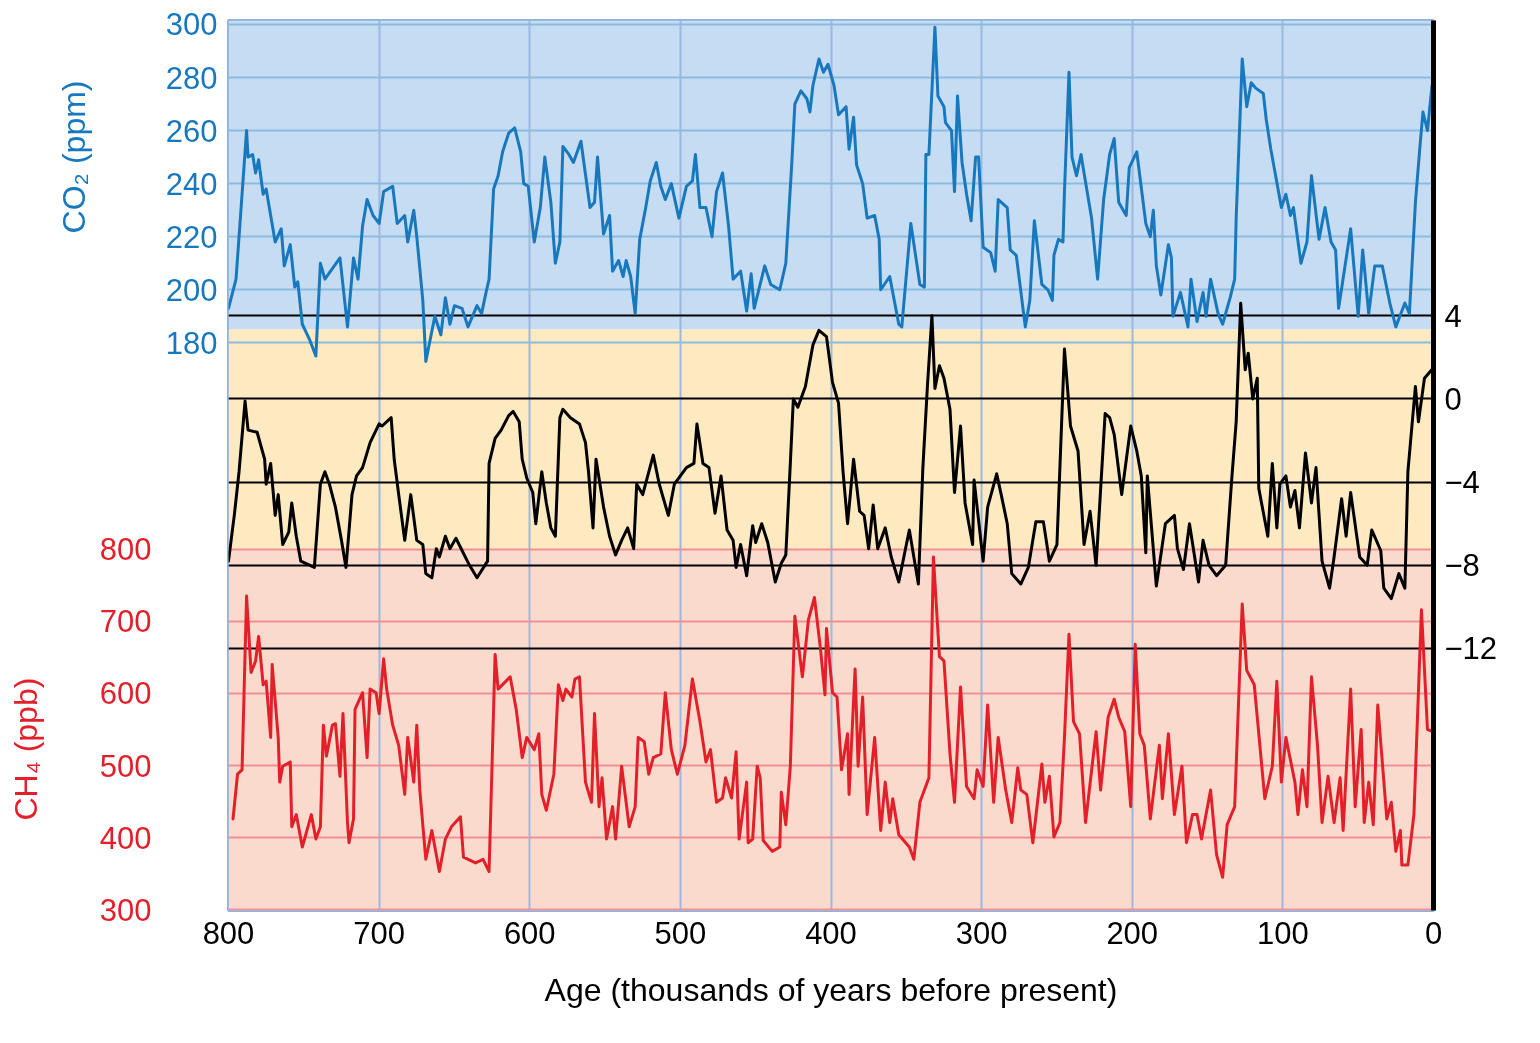 The width and height of the screenshot is (1540, 1043). What do you see at coordinates (379, 933) in the screenshot?
I see `x-tick-label: 700` at bounding box center [379, 933].